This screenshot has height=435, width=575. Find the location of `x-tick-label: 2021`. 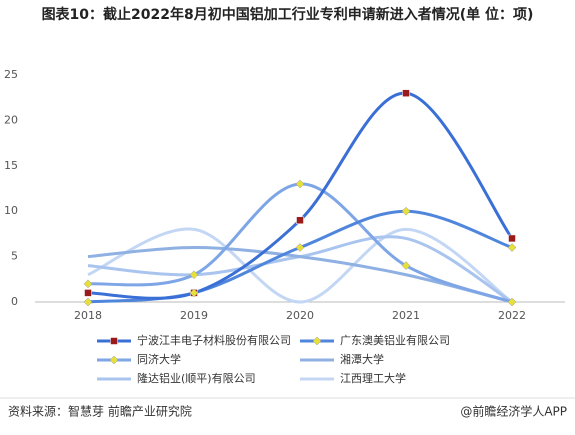

x-tick-label: 2021 is located at coordinates (406, 315).